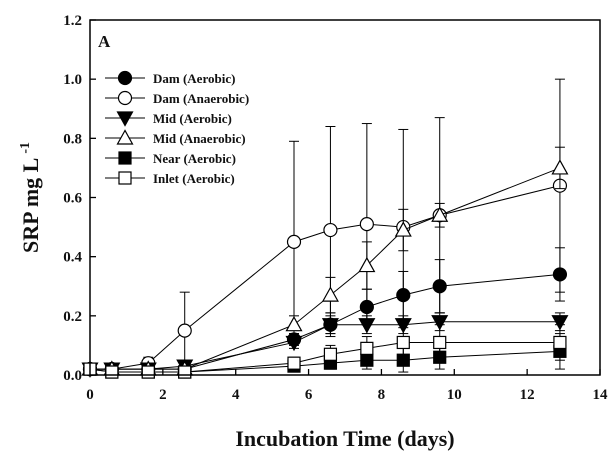 The image size is (610, 454). I want to click on series-line, so click(324, 357).